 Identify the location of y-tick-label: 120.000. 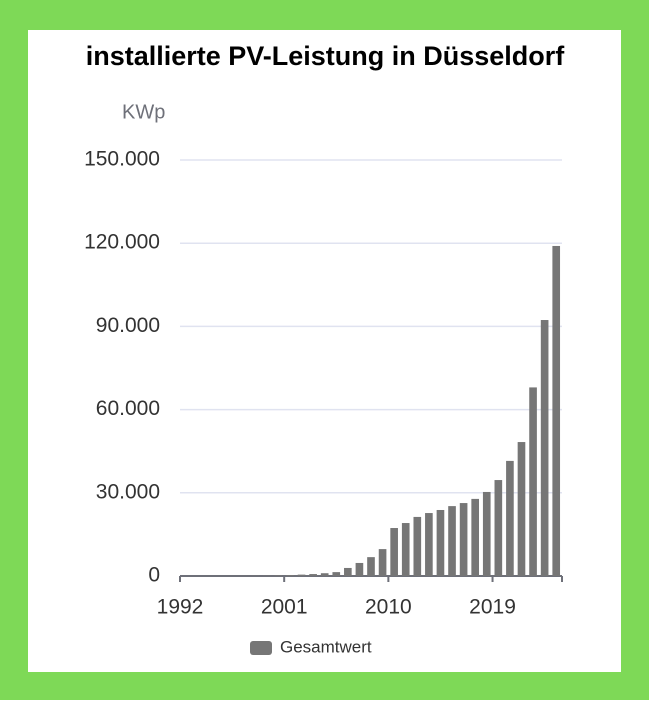
(122, 242).